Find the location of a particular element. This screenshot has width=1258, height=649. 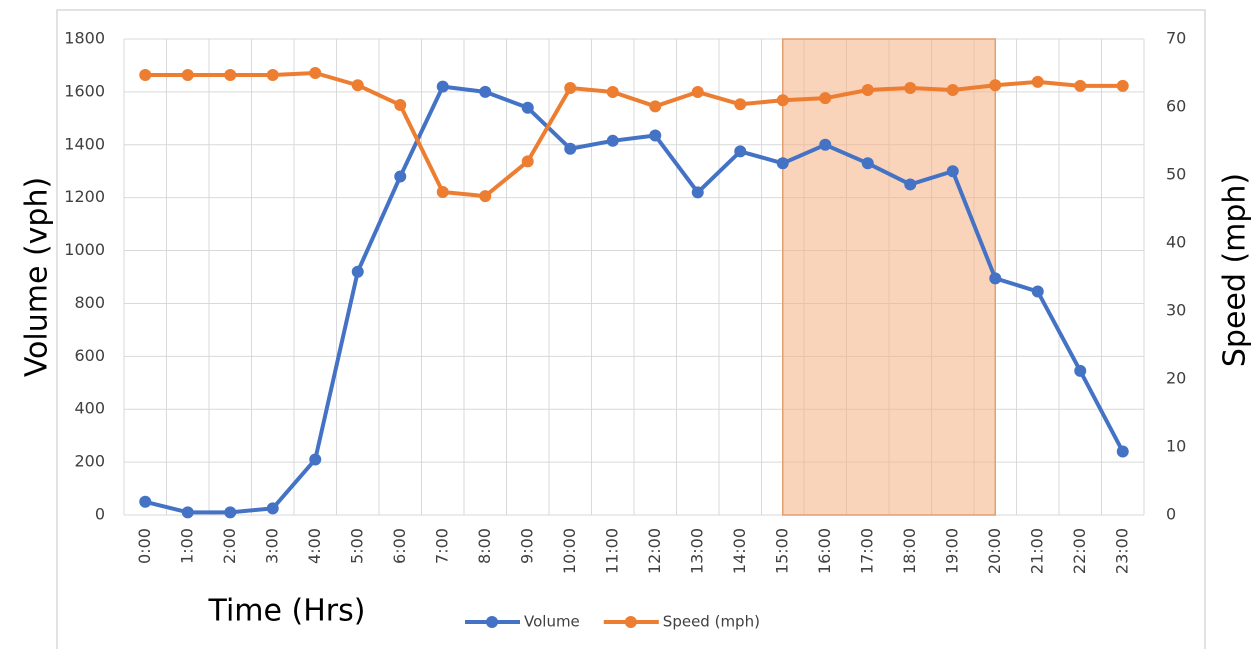

y-tick-label: 1800 is located at coordinates (84, 38).